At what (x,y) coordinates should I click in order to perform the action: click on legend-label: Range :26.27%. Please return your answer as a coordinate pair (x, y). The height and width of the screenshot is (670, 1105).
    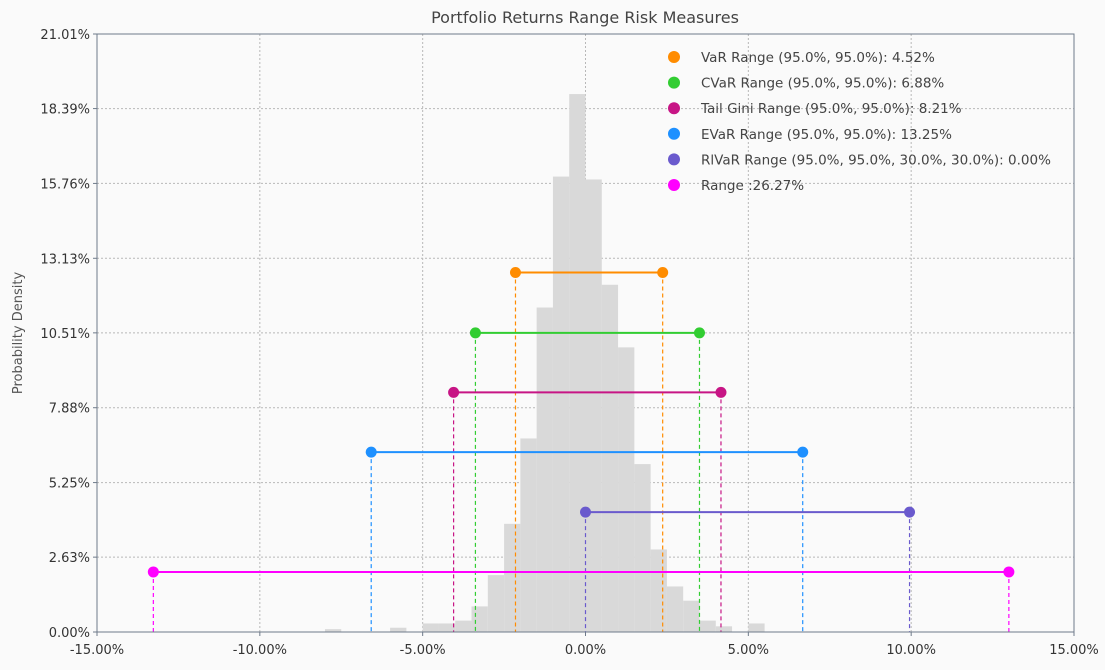
    Looking at the image, I should click on (752, 186).